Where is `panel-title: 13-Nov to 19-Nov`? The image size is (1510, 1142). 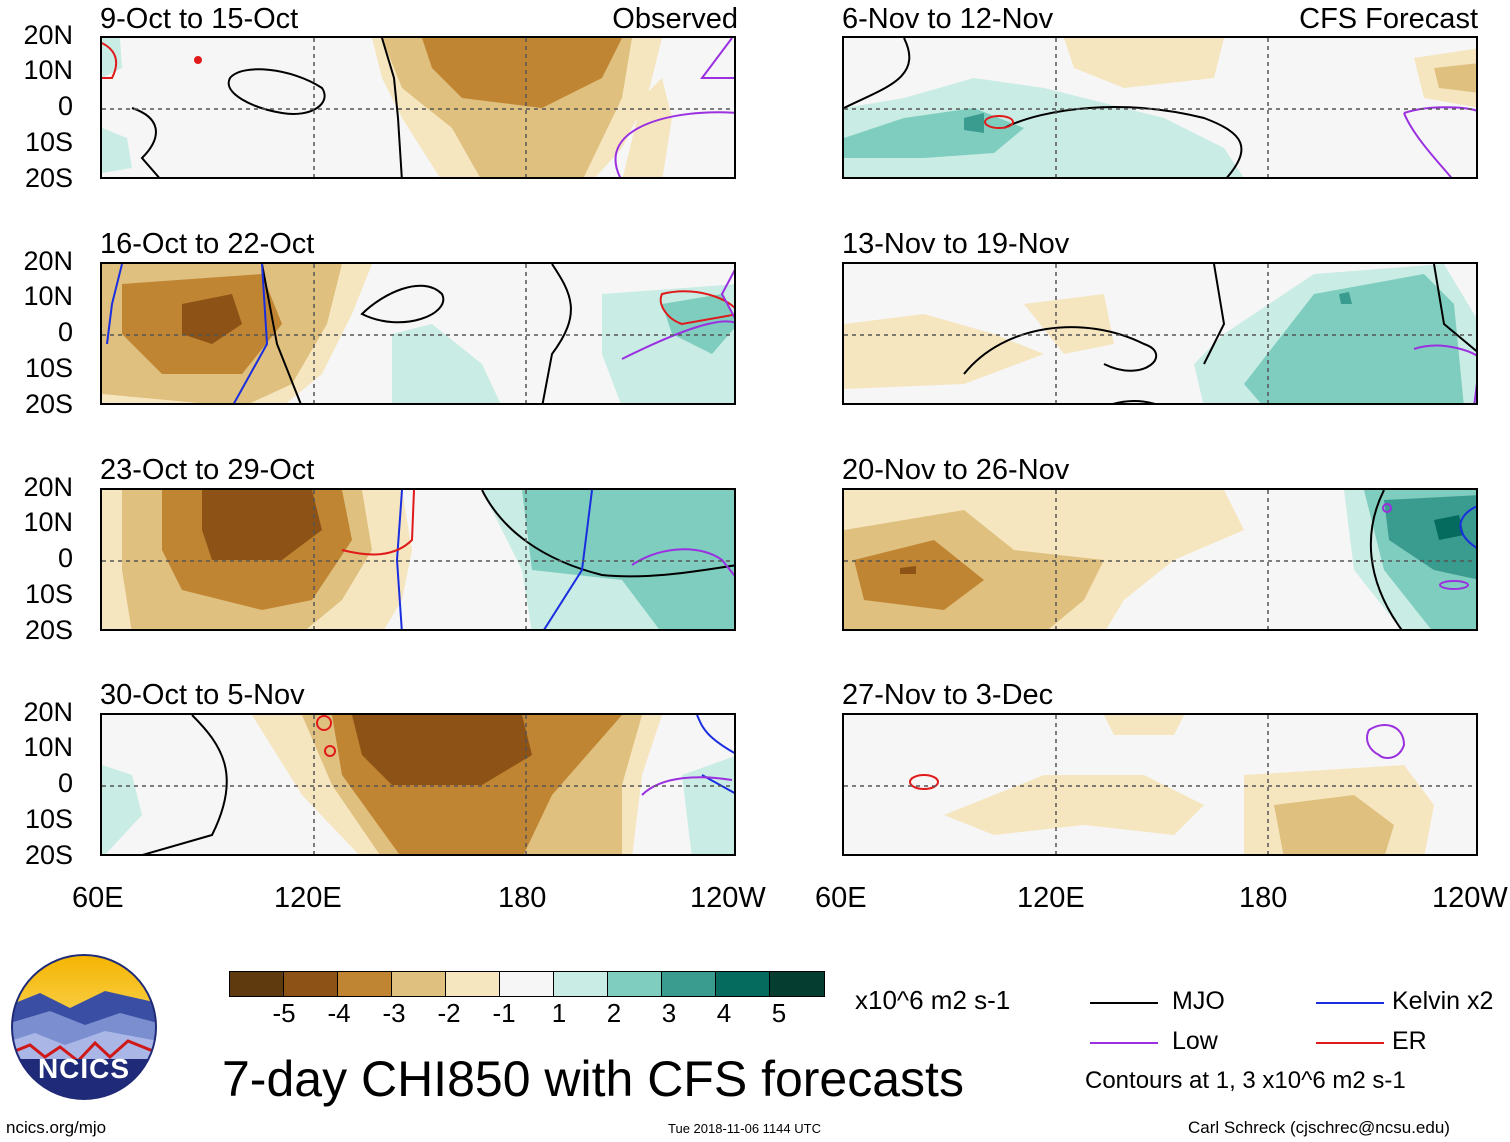
panel-title: 13-Nov to 19-Nov is located at coordinates (956, 244).